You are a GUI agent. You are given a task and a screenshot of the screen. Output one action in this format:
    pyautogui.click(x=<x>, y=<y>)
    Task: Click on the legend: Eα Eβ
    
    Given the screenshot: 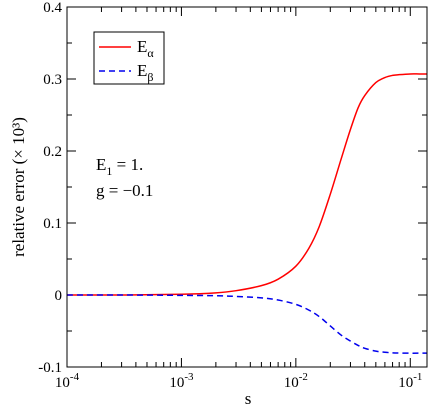 What is the action you would take?
    pyautogui.click(x=129, y=58)
    